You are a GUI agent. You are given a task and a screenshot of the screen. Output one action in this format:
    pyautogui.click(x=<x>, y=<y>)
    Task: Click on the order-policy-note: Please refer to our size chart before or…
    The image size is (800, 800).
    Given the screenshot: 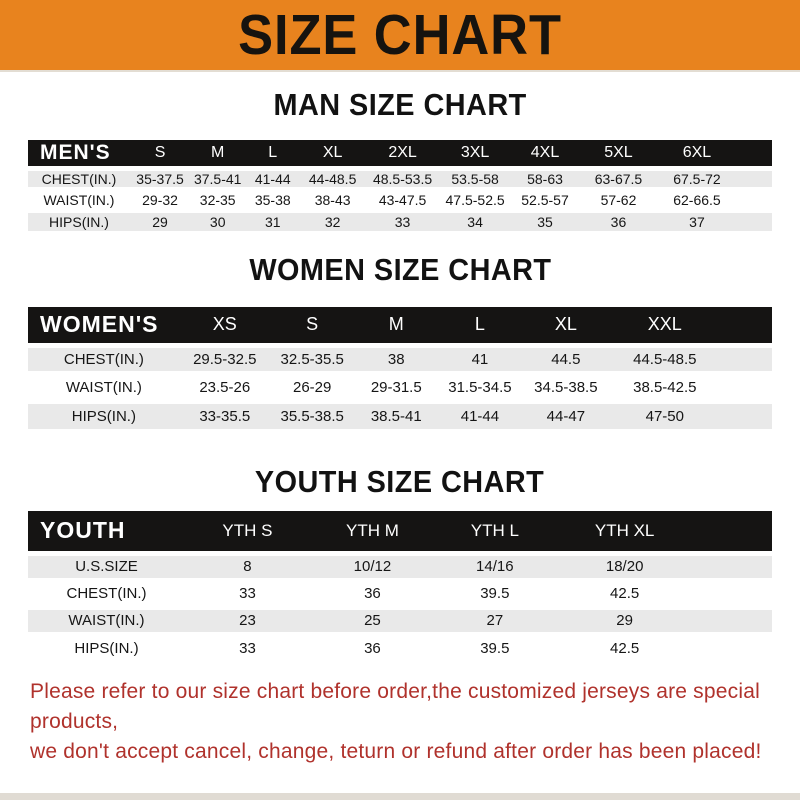 What is the action you would take?
    pyautogui.click(x=400, y=722)
    